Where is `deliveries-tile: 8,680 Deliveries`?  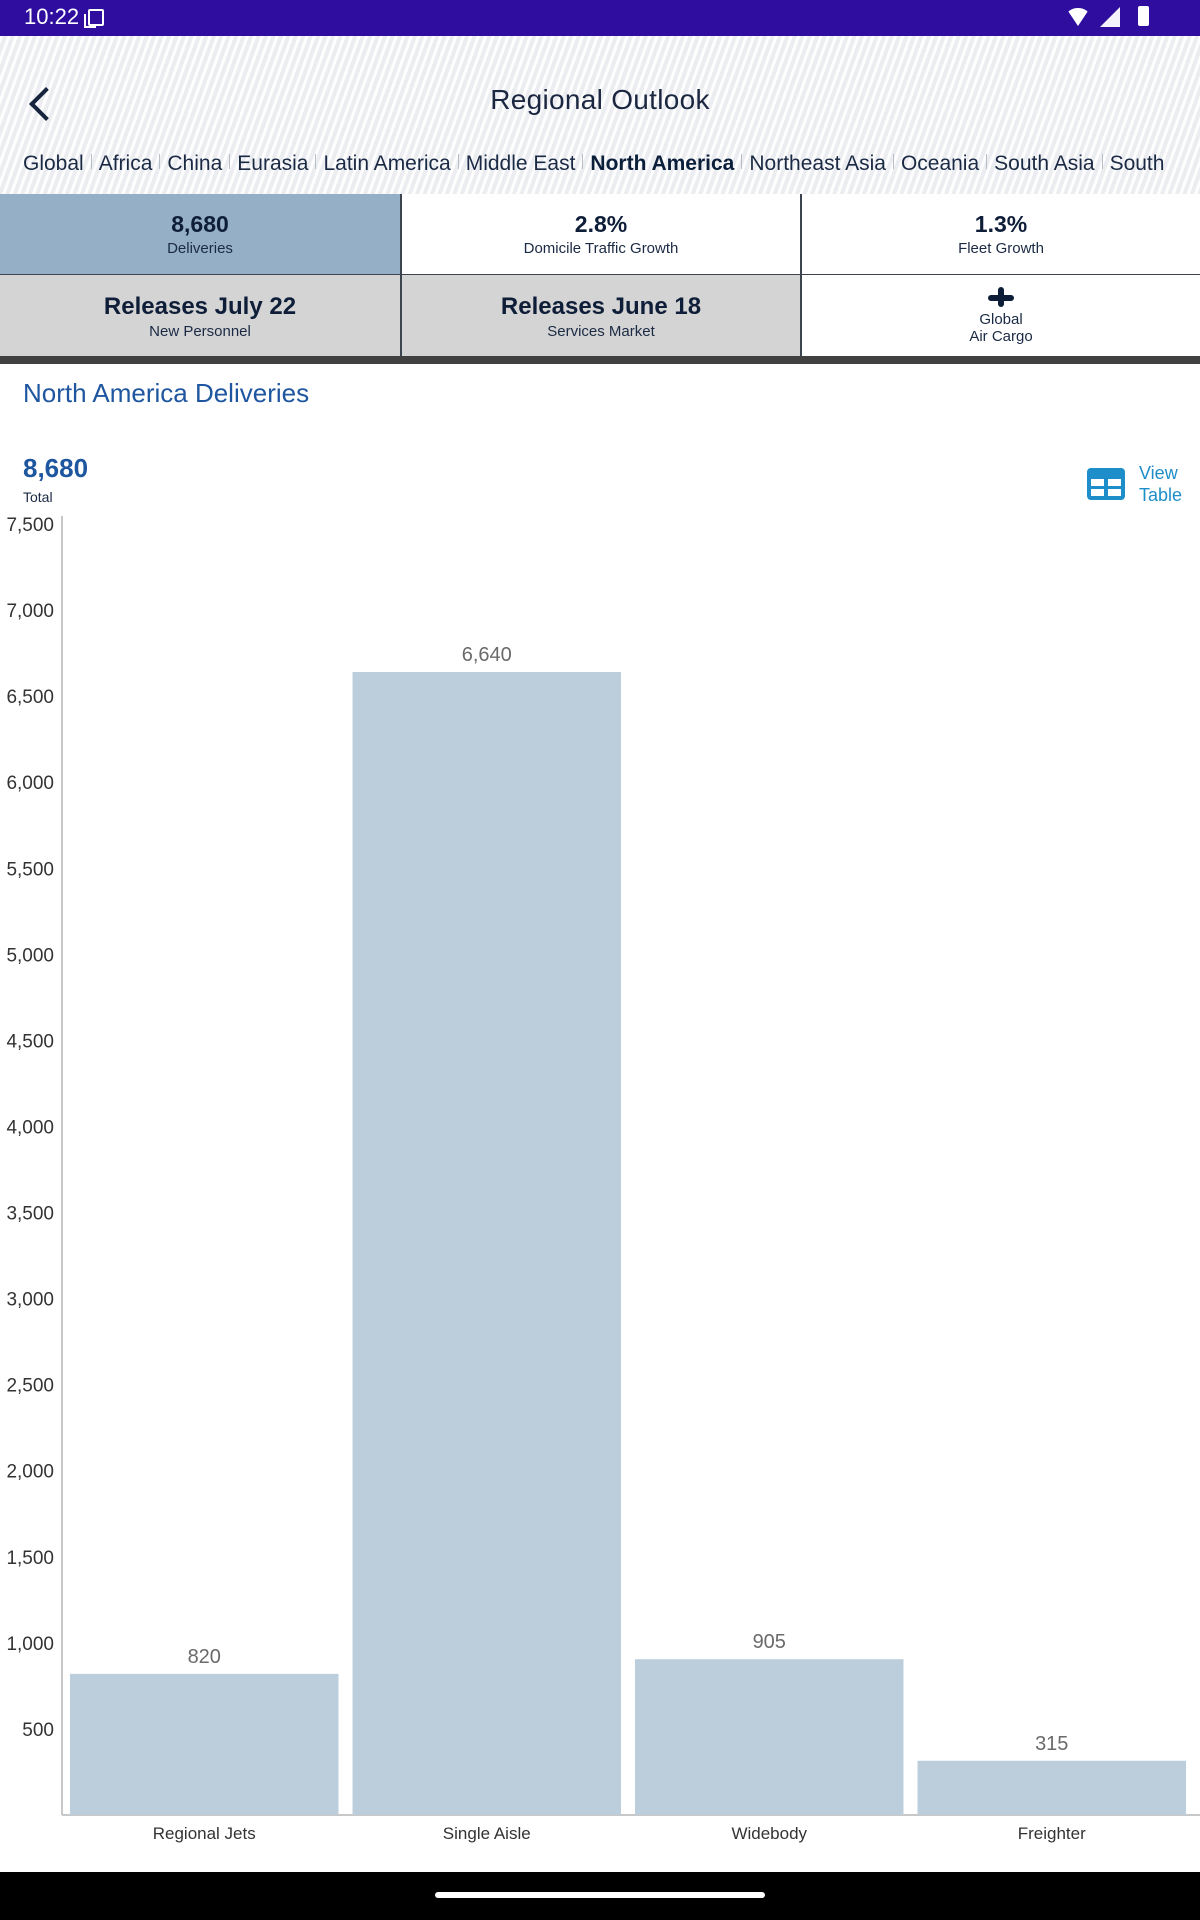 deliveries-tile: 8,680 Deliveries is located at coordinates (200, 234).